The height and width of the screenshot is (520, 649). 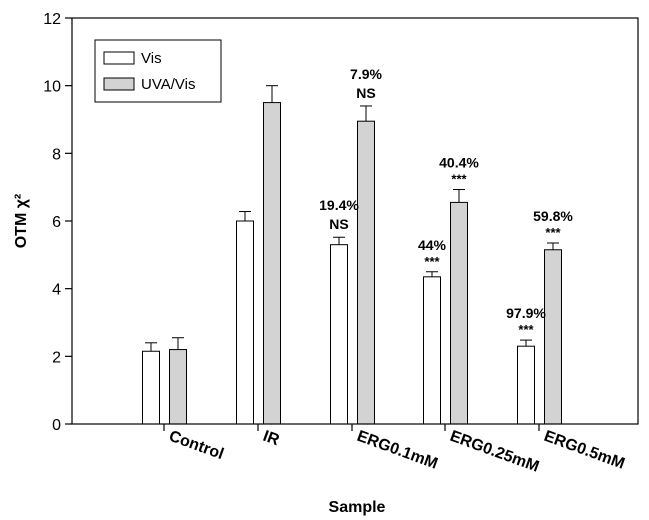 I want to click on legend-label-vis: Vis, so click(x=151, y=58).